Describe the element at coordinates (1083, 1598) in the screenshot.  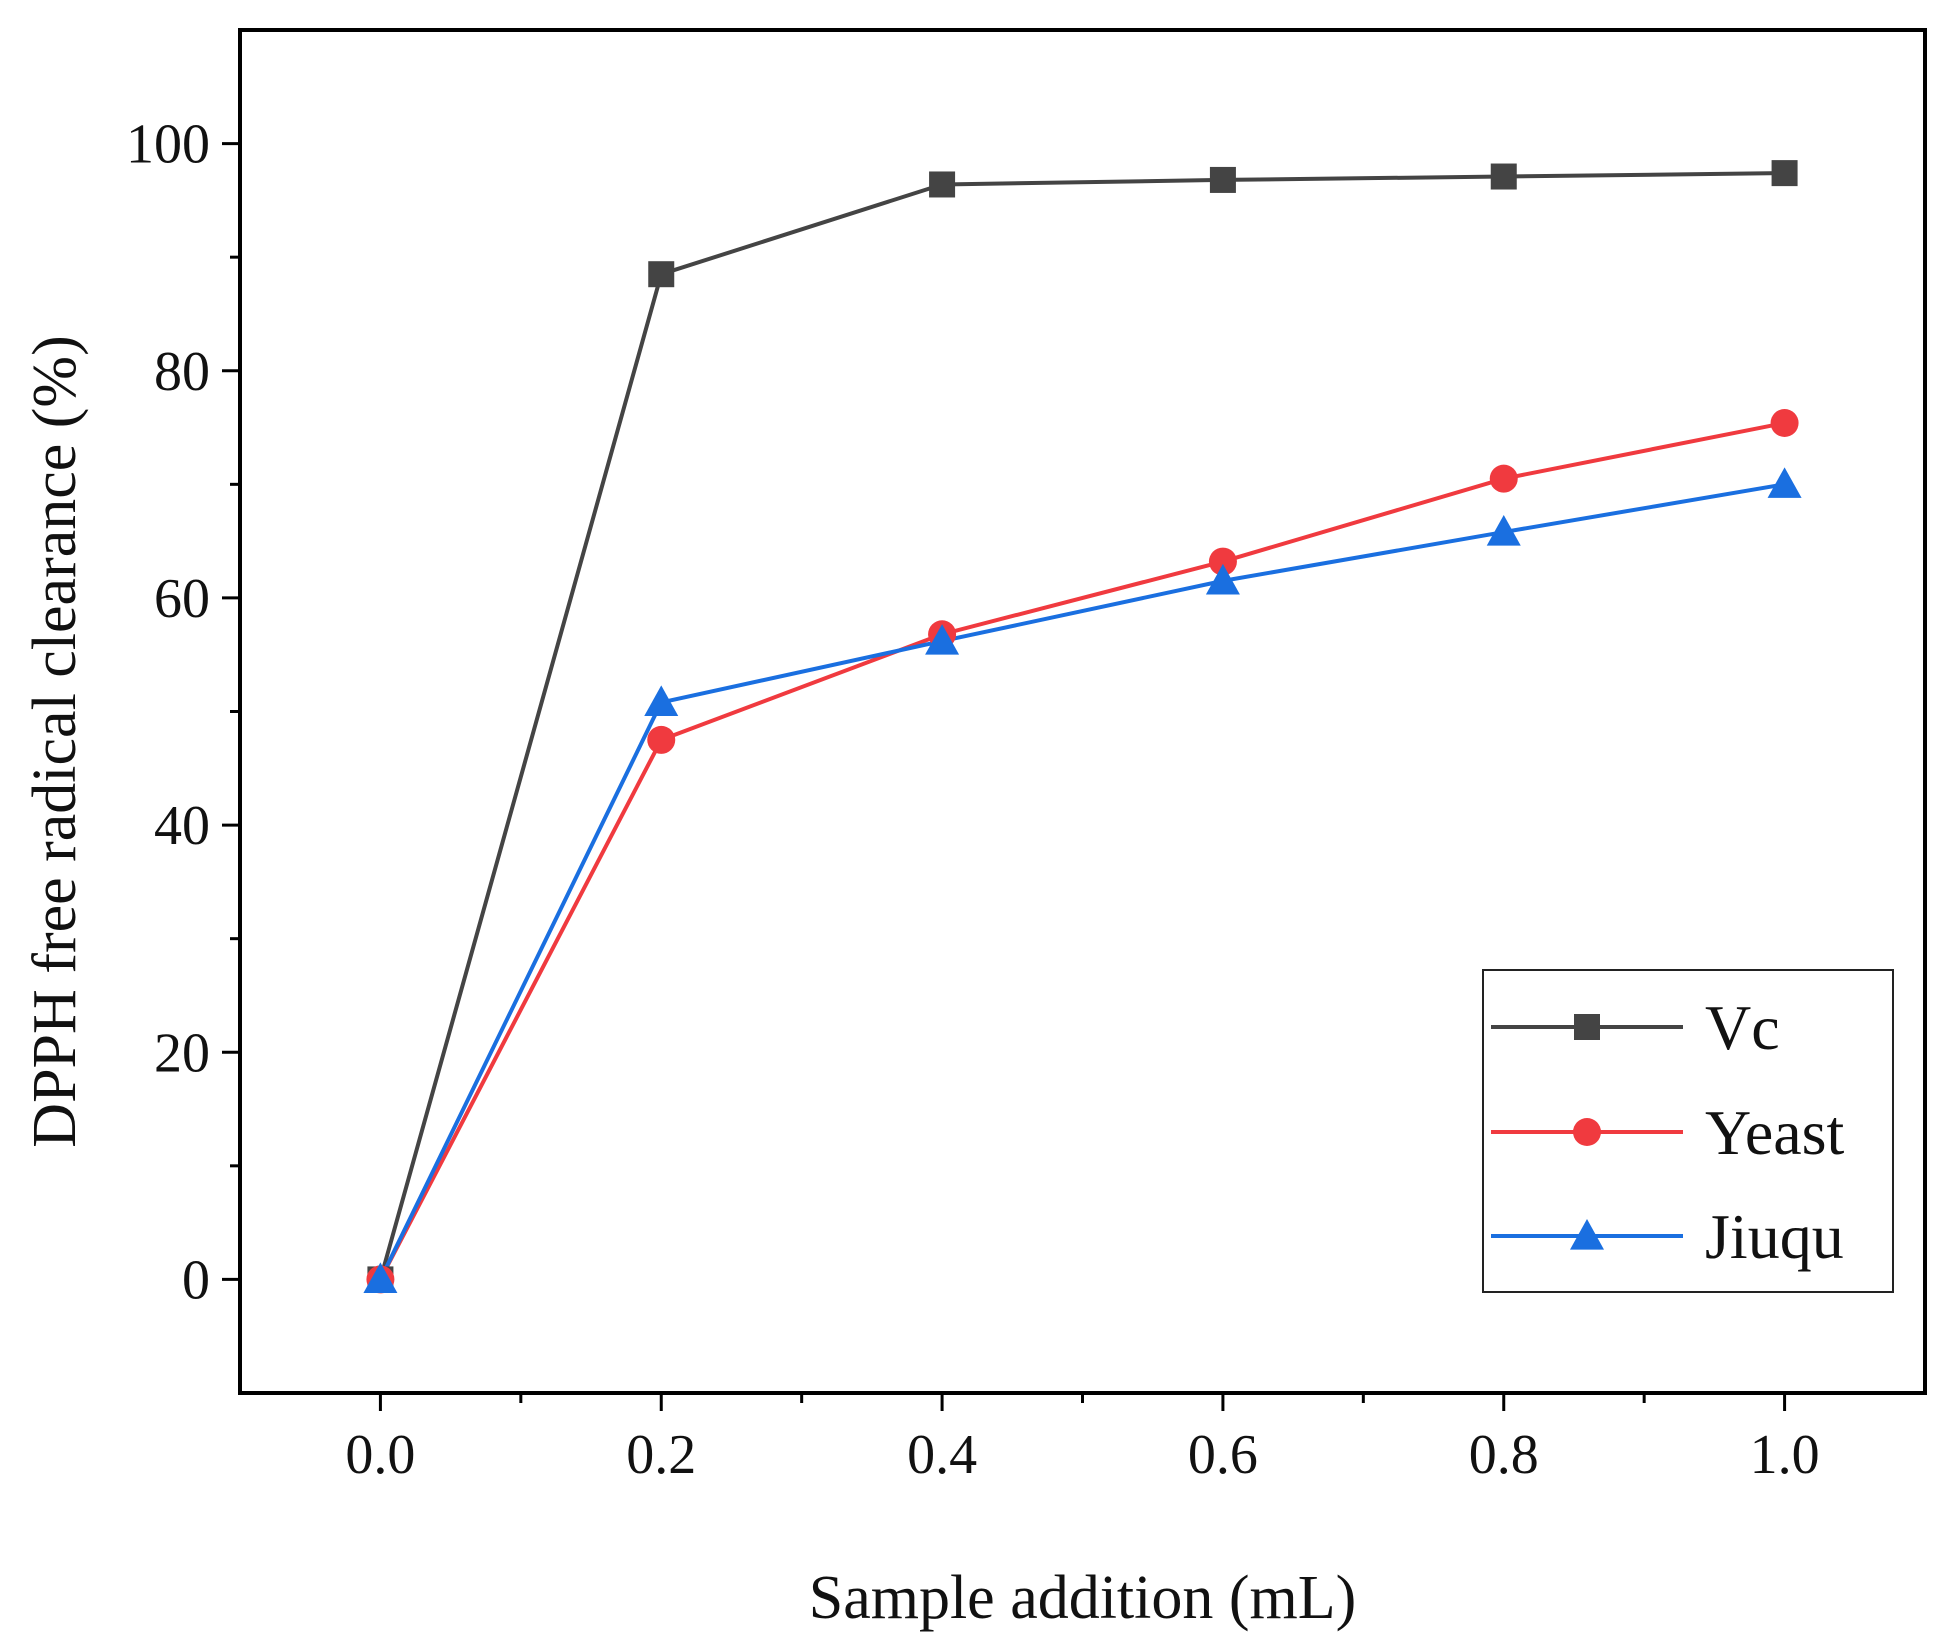
I see `x-axis-title: Sample addition (mL)` at that location.